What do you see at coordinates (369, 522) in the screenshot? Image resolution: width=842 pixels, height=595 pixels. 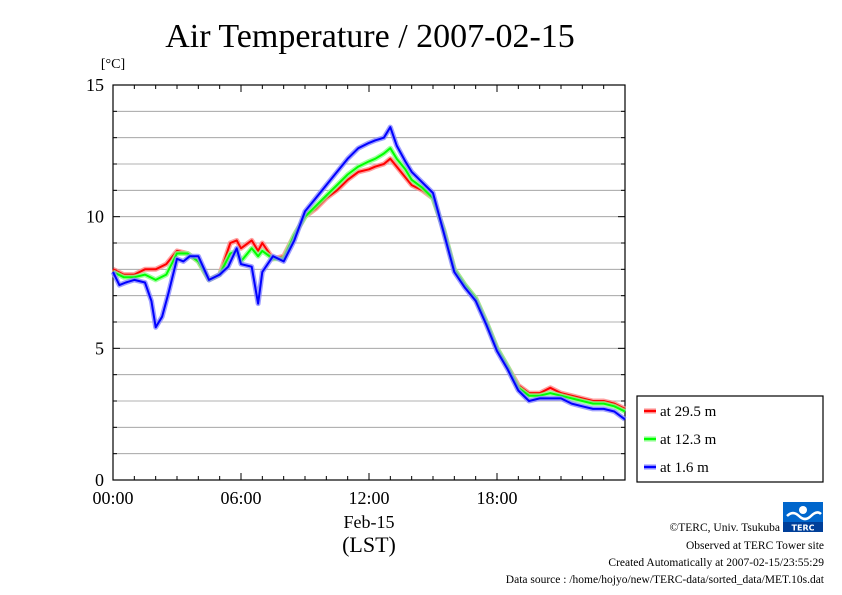 I see `x-axis-date: Feb-15` at bounding box center [369, 522].